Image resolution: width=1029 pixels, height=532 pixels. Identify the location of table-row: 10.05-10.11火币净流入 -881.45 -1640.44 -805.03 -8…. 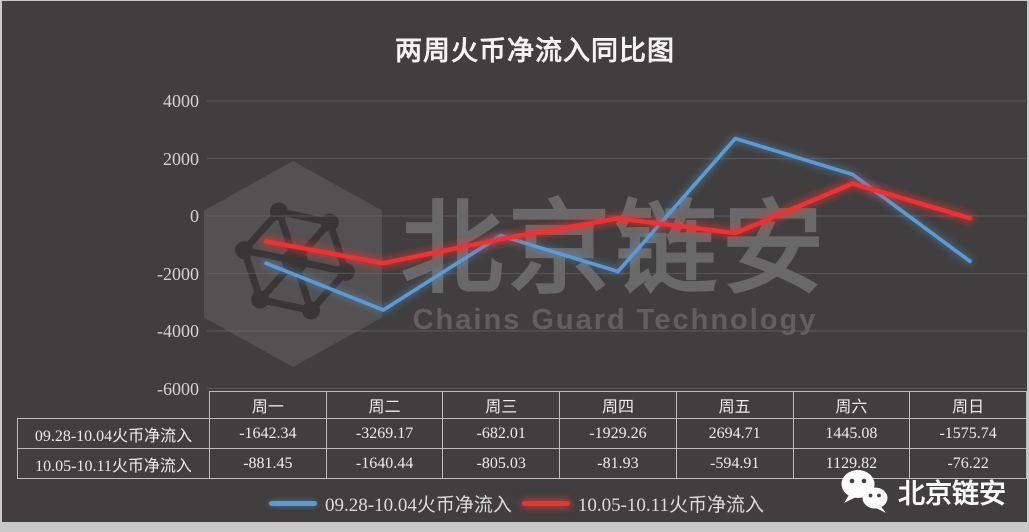
(522, 463).